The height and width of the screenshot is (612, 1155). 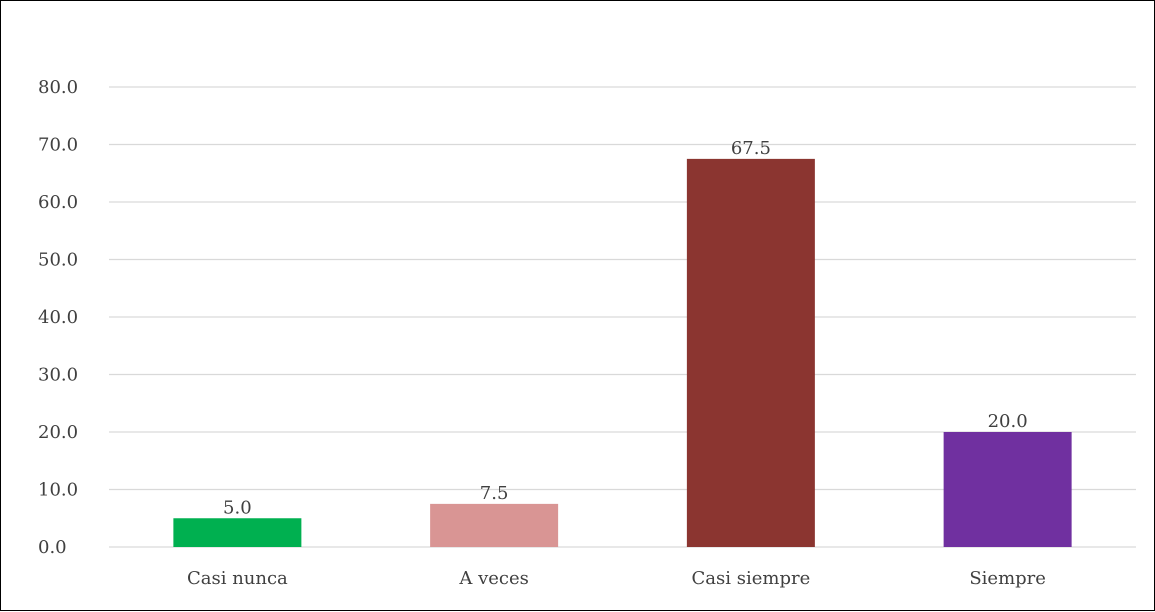 What do you see at coordinates (58, 375) in the screenshot?
I see `y-tick-label: 30.0` at bounding box center [58, 375].